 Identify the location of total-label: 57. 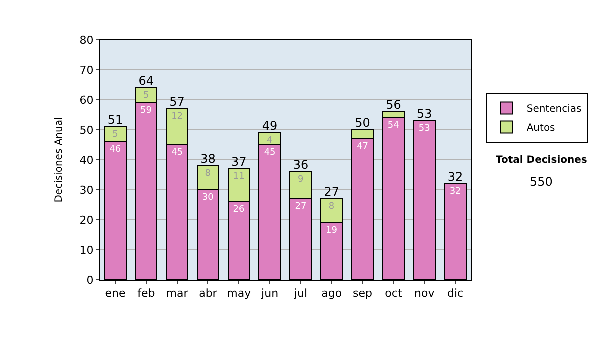
(177, 102).